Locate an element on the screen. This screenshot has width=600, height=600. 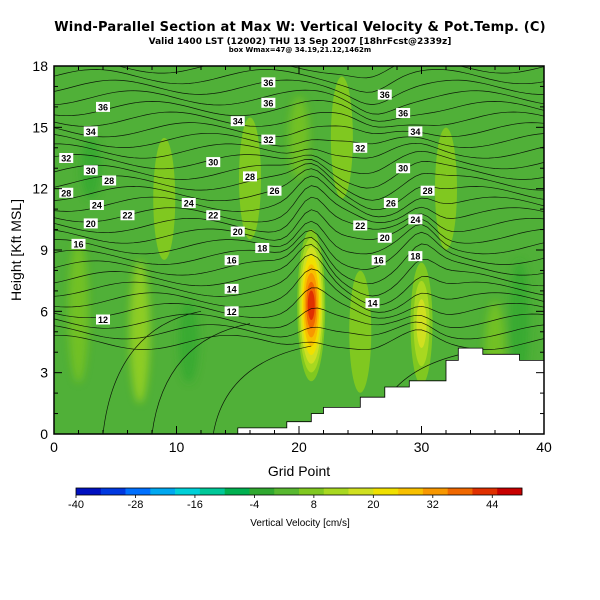
colorbar-tick-label: 8 is located at coordinates (314, 505).